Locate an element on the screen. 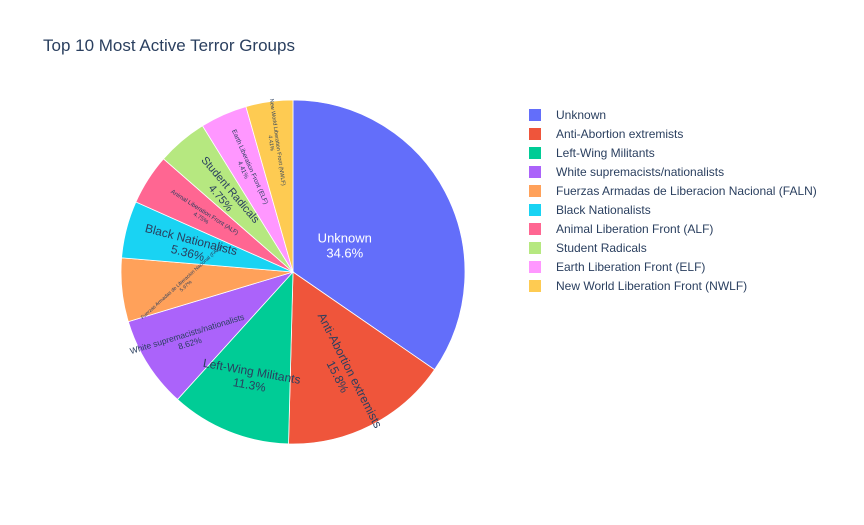  legend-item: New World Liberation Front (NWLF) is located at coordinates (638, 286).